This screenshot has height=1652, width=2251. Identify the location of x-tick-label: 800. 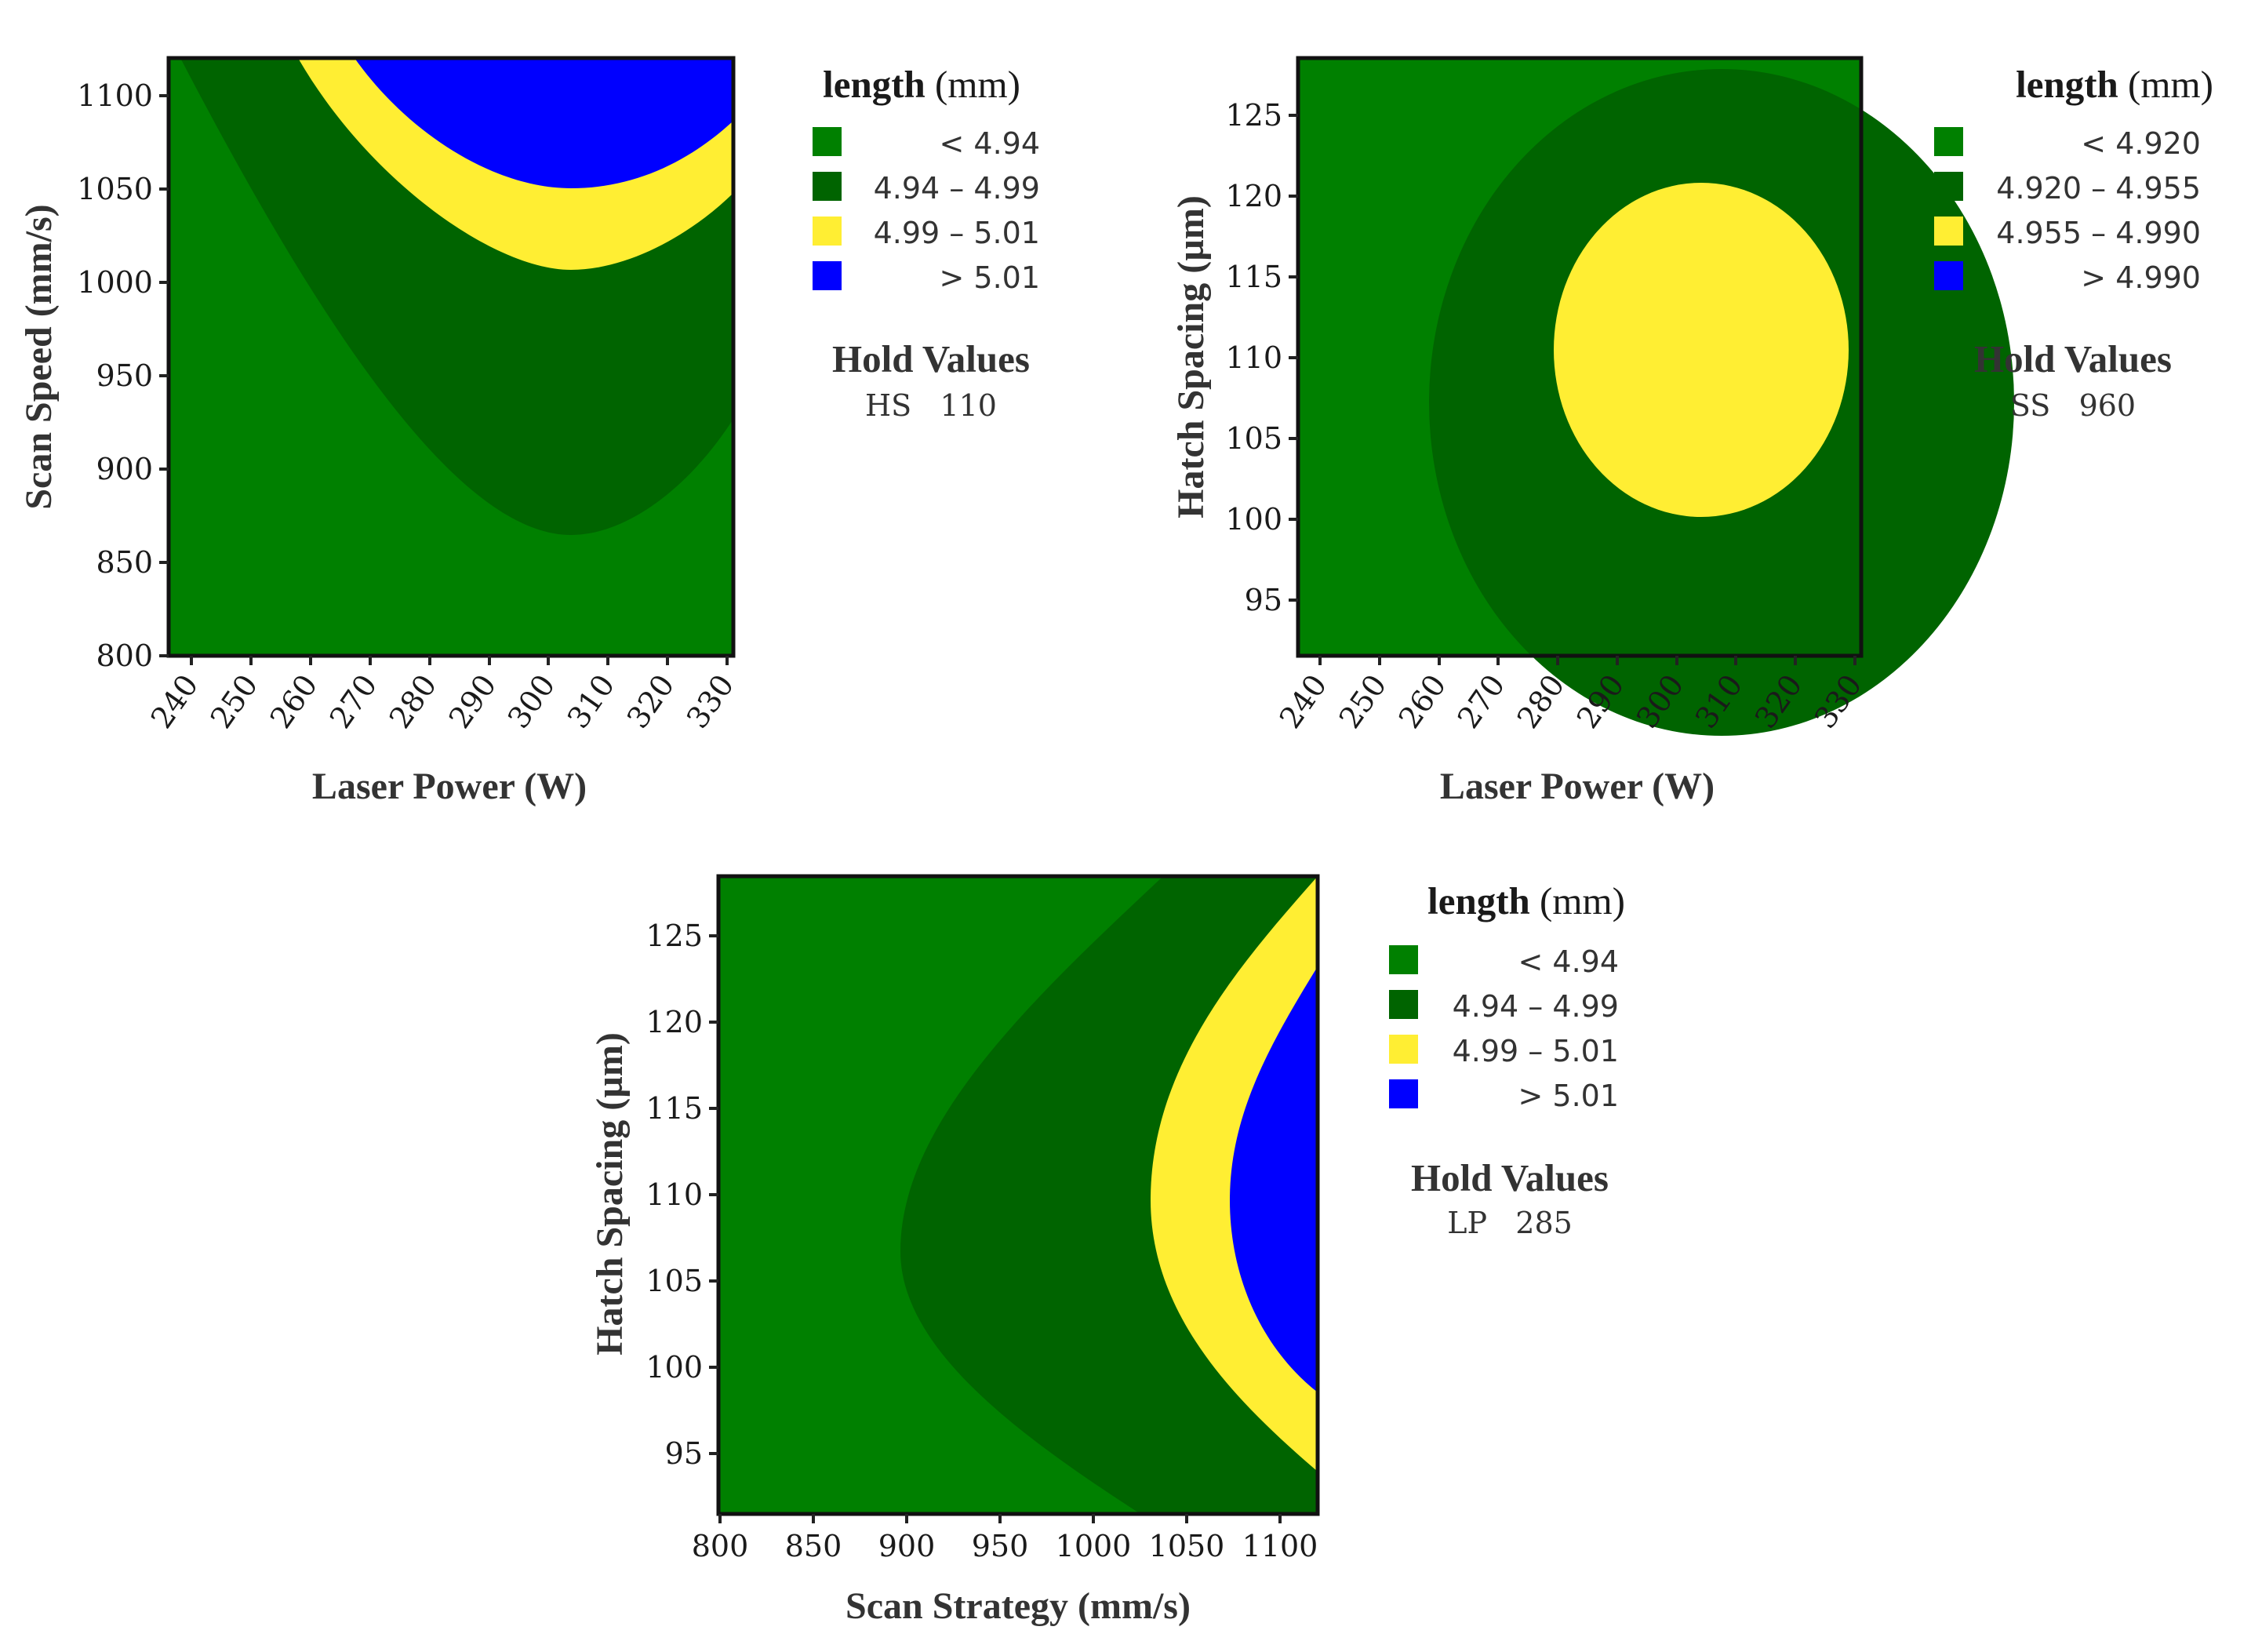
(720, 1546).